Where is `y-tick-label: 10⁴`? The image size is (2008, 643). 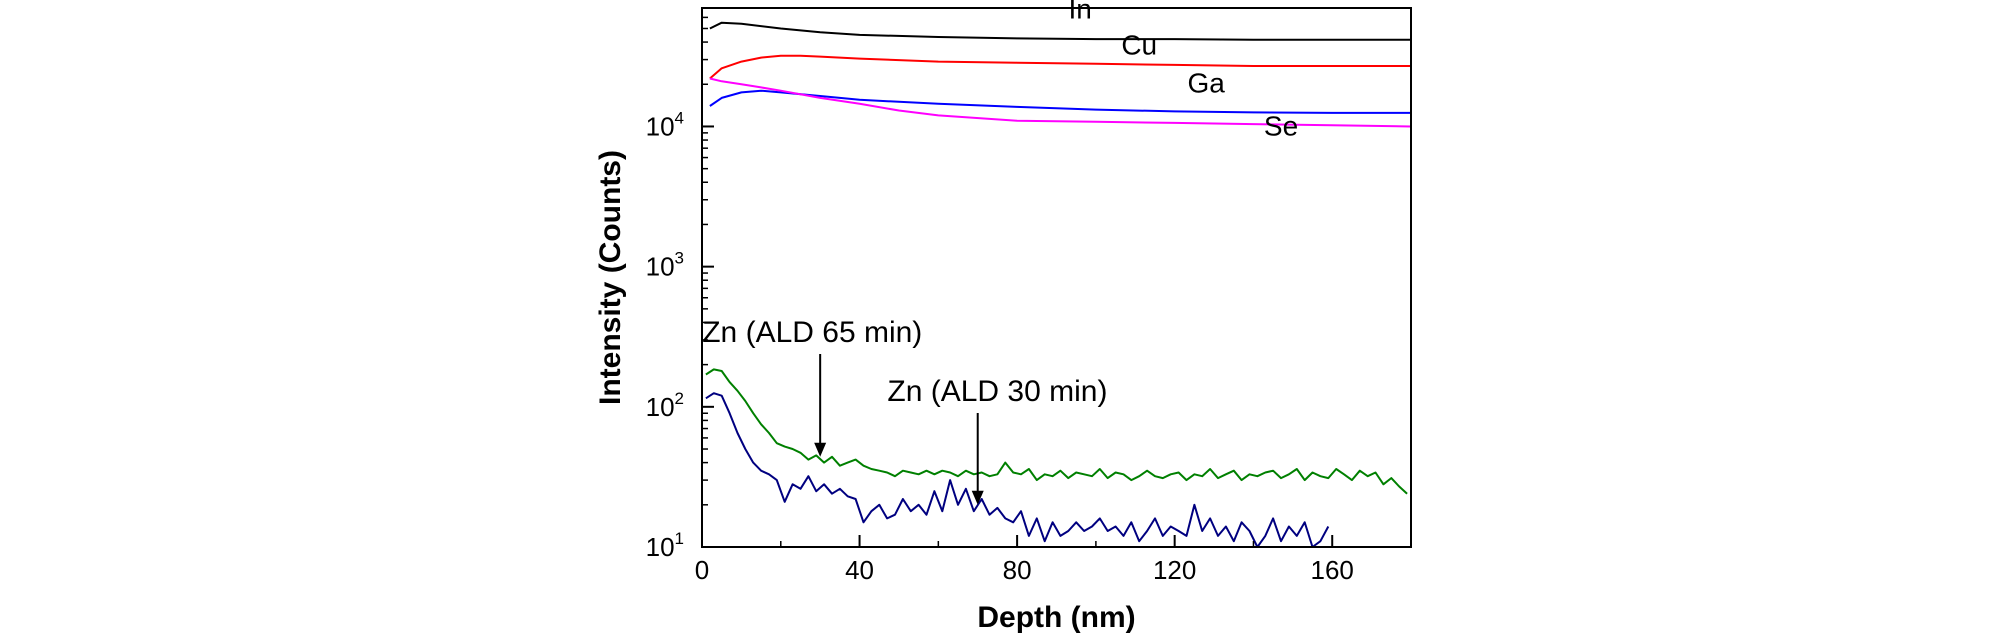
y-tick-label: 10⁴ is located at coordinates (665, 124).